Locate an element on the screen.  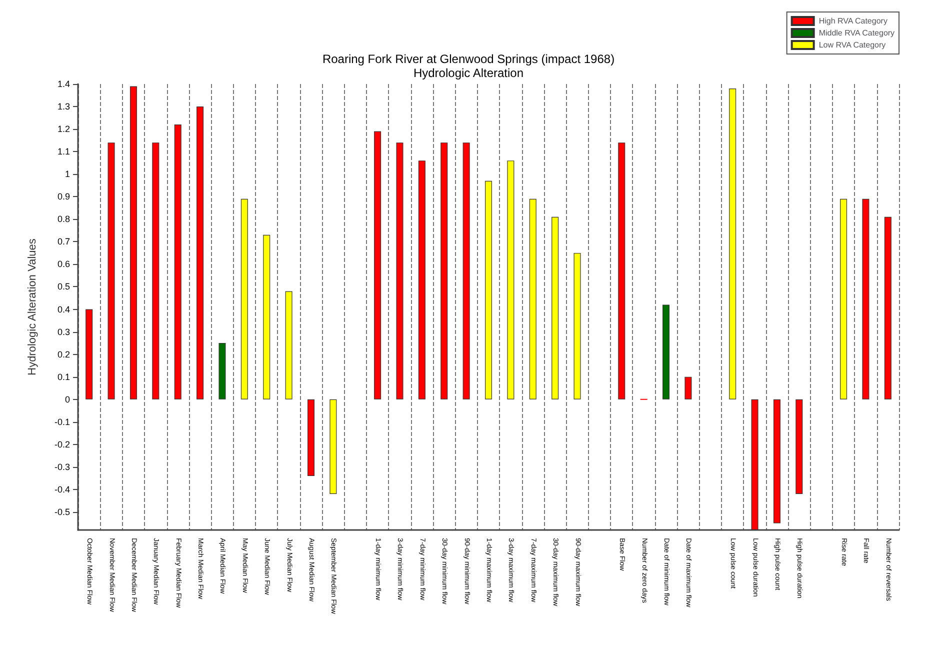
y-tick-label: 0.3 is located at coordinates (63, 331).